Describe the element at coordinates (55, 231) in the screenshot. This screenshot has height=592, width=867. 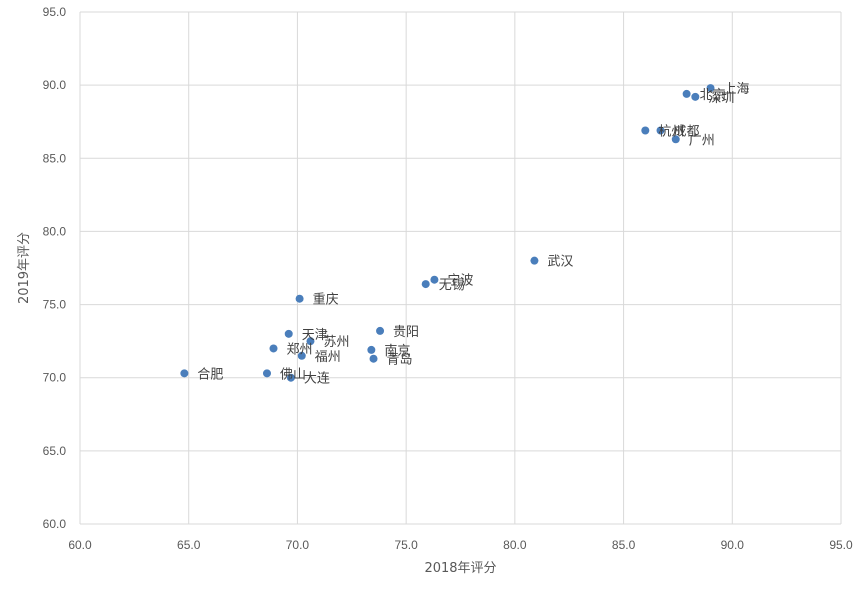
I see `y-tick-label: 80.0` at that location.